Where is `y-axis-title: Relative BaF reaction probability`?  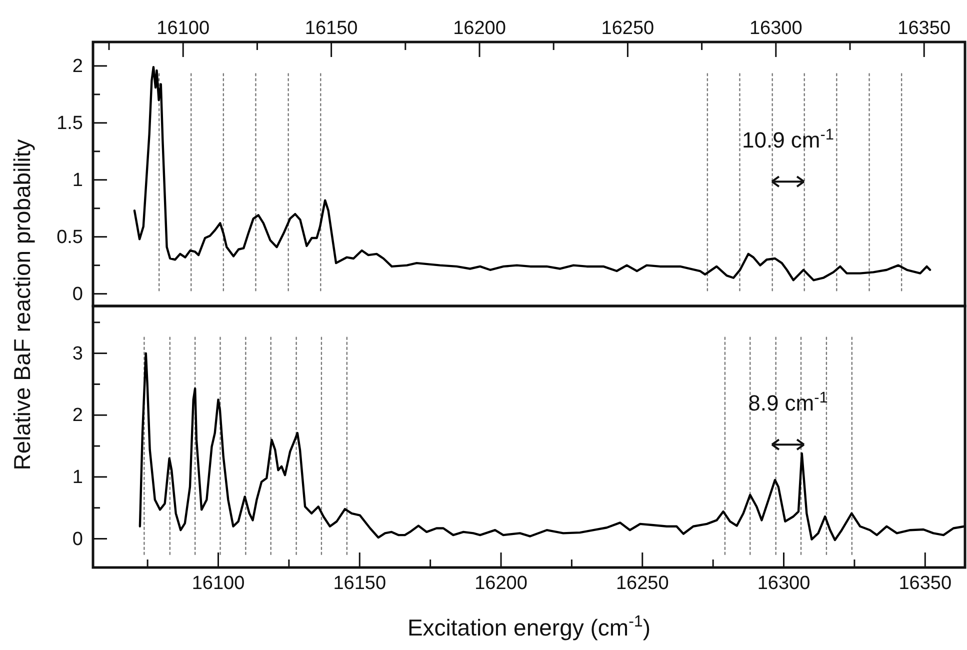
y-axis-title: Relative BaF reaction probability is located at coordinates (22, 304).